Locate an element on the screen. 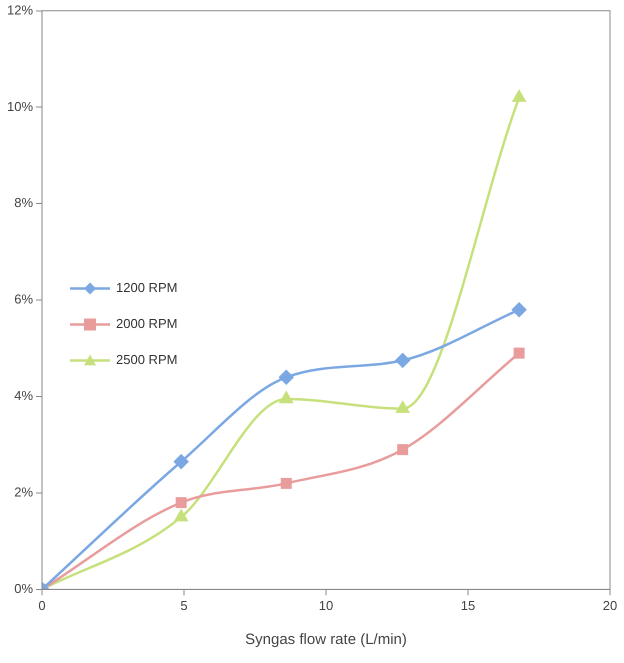 The height and width of the screenshot is (663, 624). x-tick-label: 15 is located at coordinates (468, 605).